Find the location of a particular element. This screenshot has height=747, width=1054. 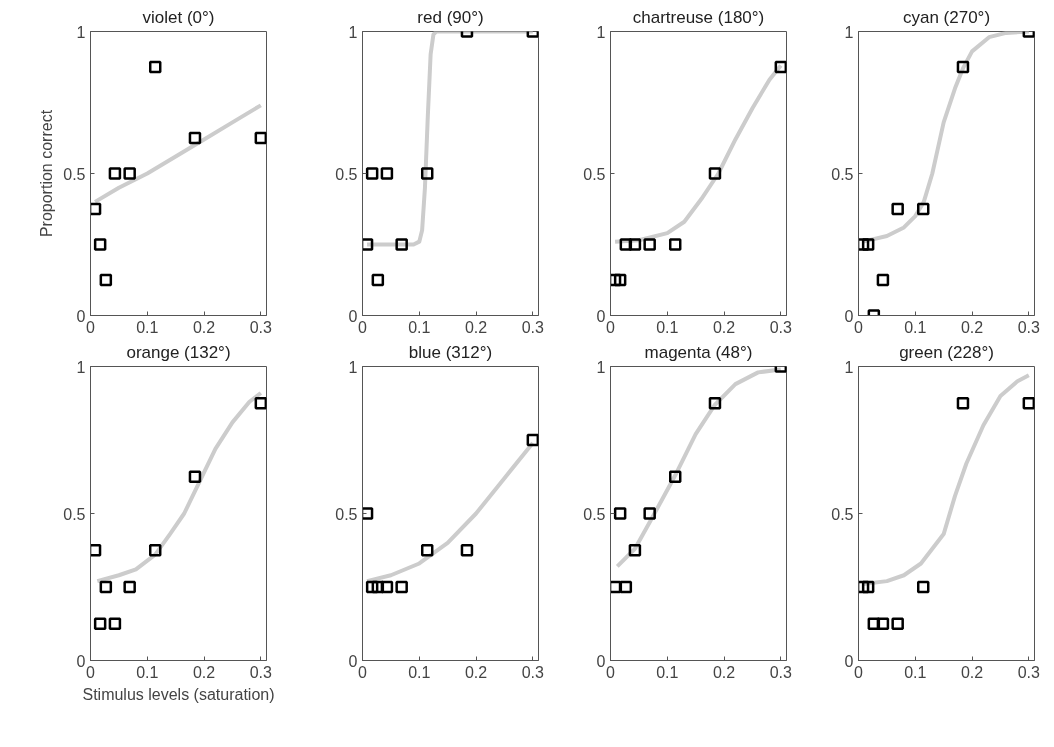

chart-title: orange (132°) is located at coordinates (178, 352).